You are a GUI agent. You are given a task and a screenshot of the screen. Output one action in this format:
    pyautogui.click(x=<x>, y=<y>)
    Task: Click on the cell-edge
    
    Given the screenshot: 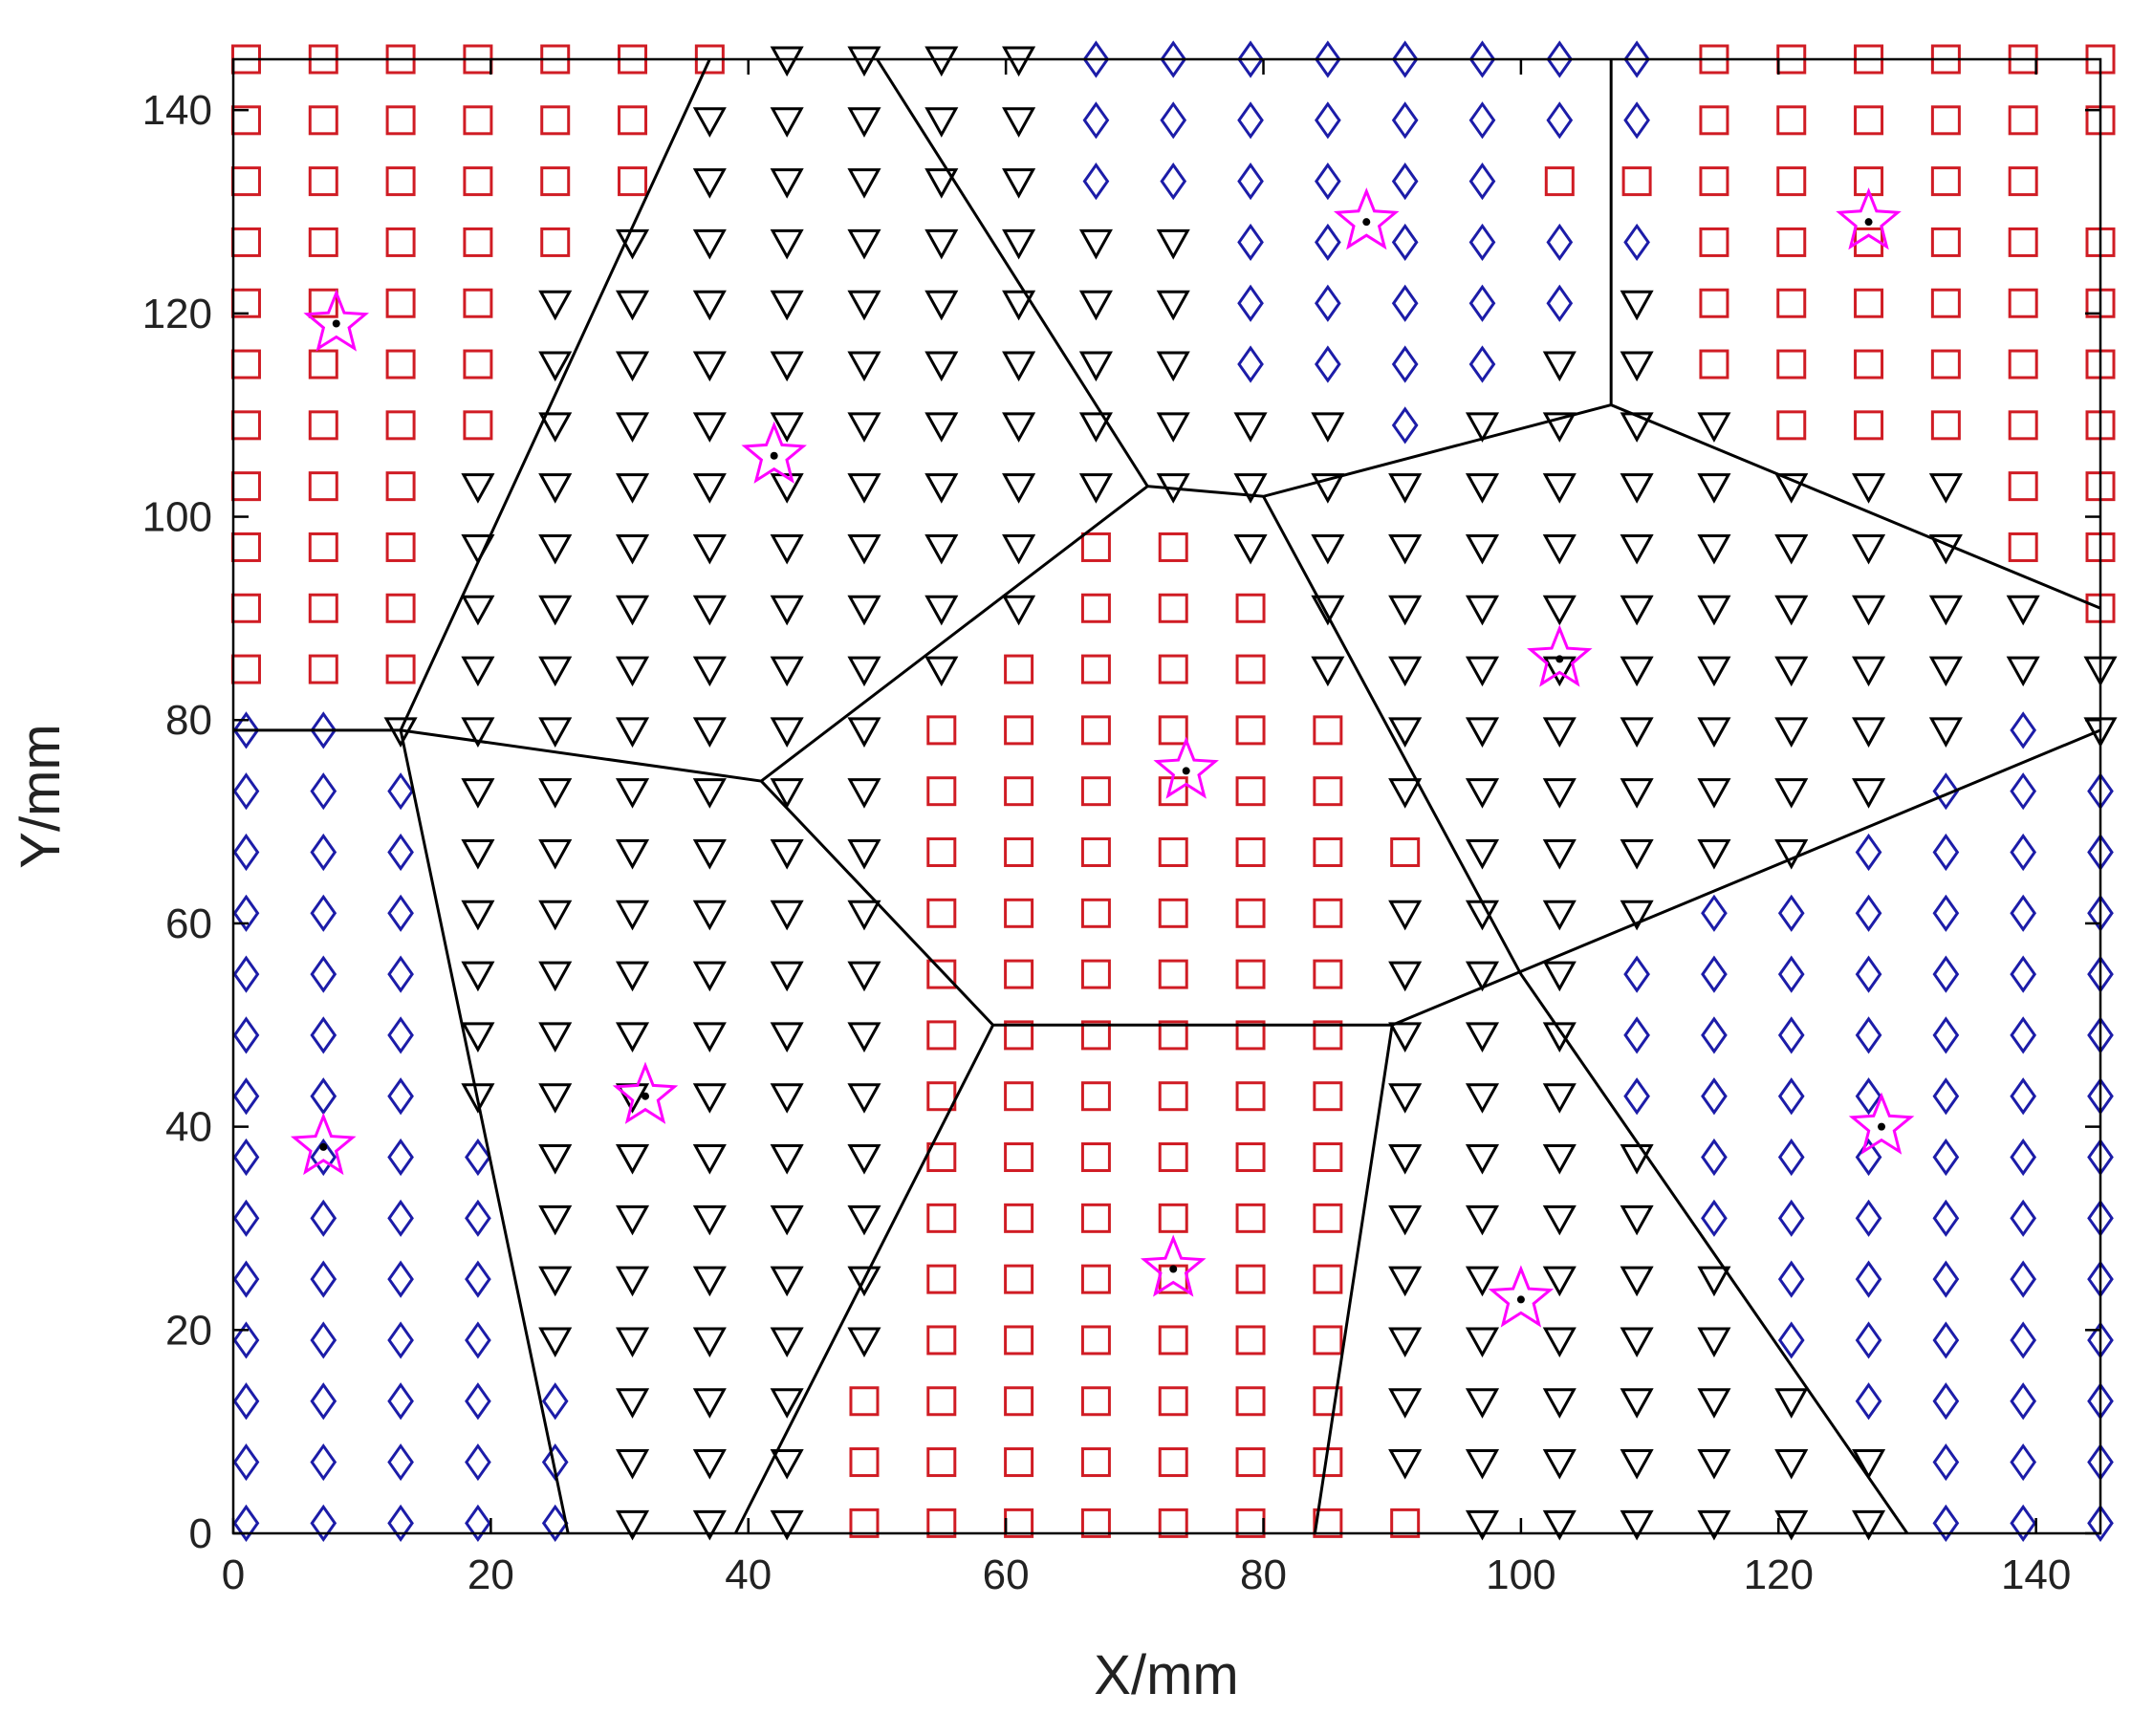 What is the action you would take?
    pyautogui.click(x=1012, y=273)
    